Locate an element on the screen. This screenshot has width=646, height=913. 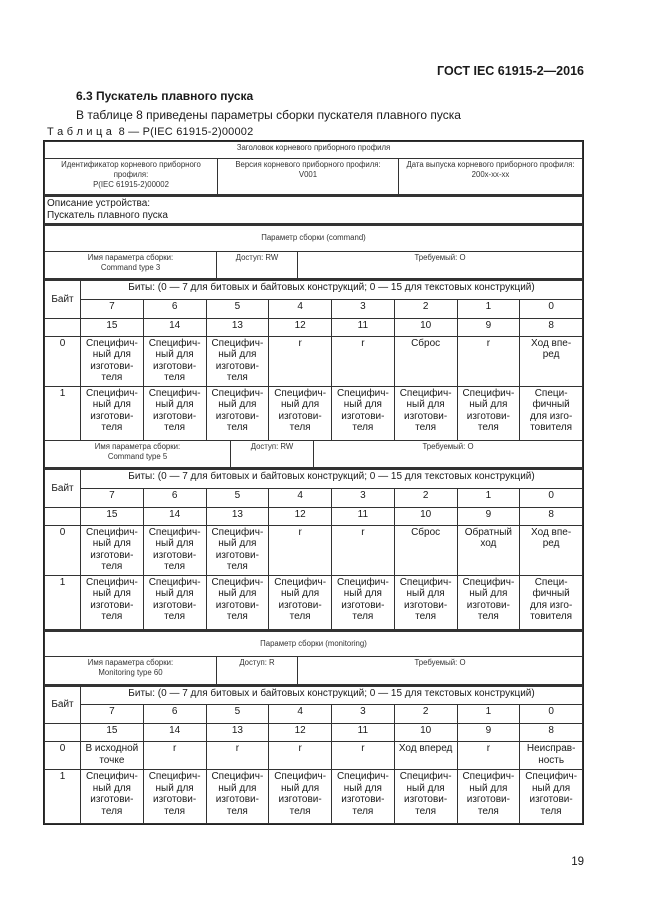
bit-cell: В исходной точке is located at coordinates (112, 755).